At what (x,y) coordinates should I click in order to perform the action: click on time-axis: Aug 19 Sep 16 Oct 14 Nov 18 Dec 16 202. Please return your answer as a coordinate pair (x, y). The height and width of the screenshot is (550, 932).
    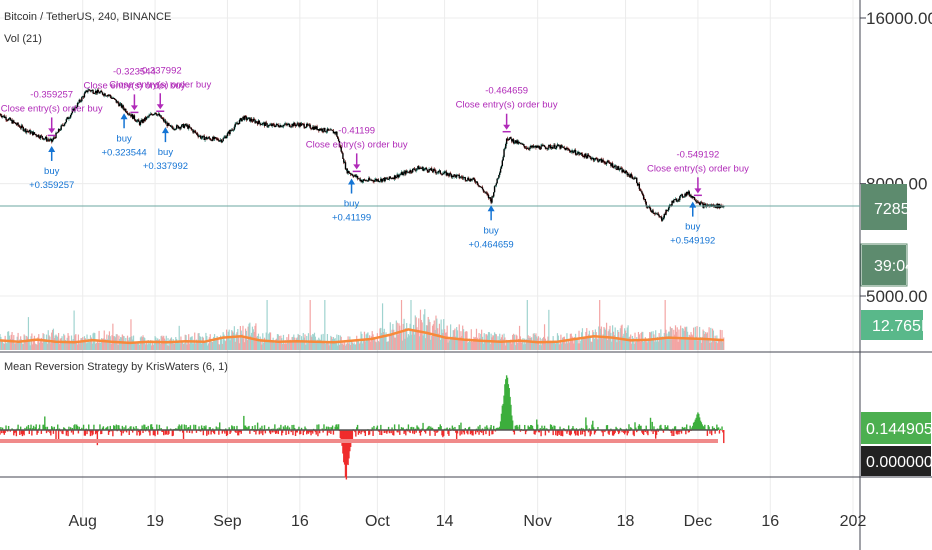
    Looking at the image, I should click on (467, 521).